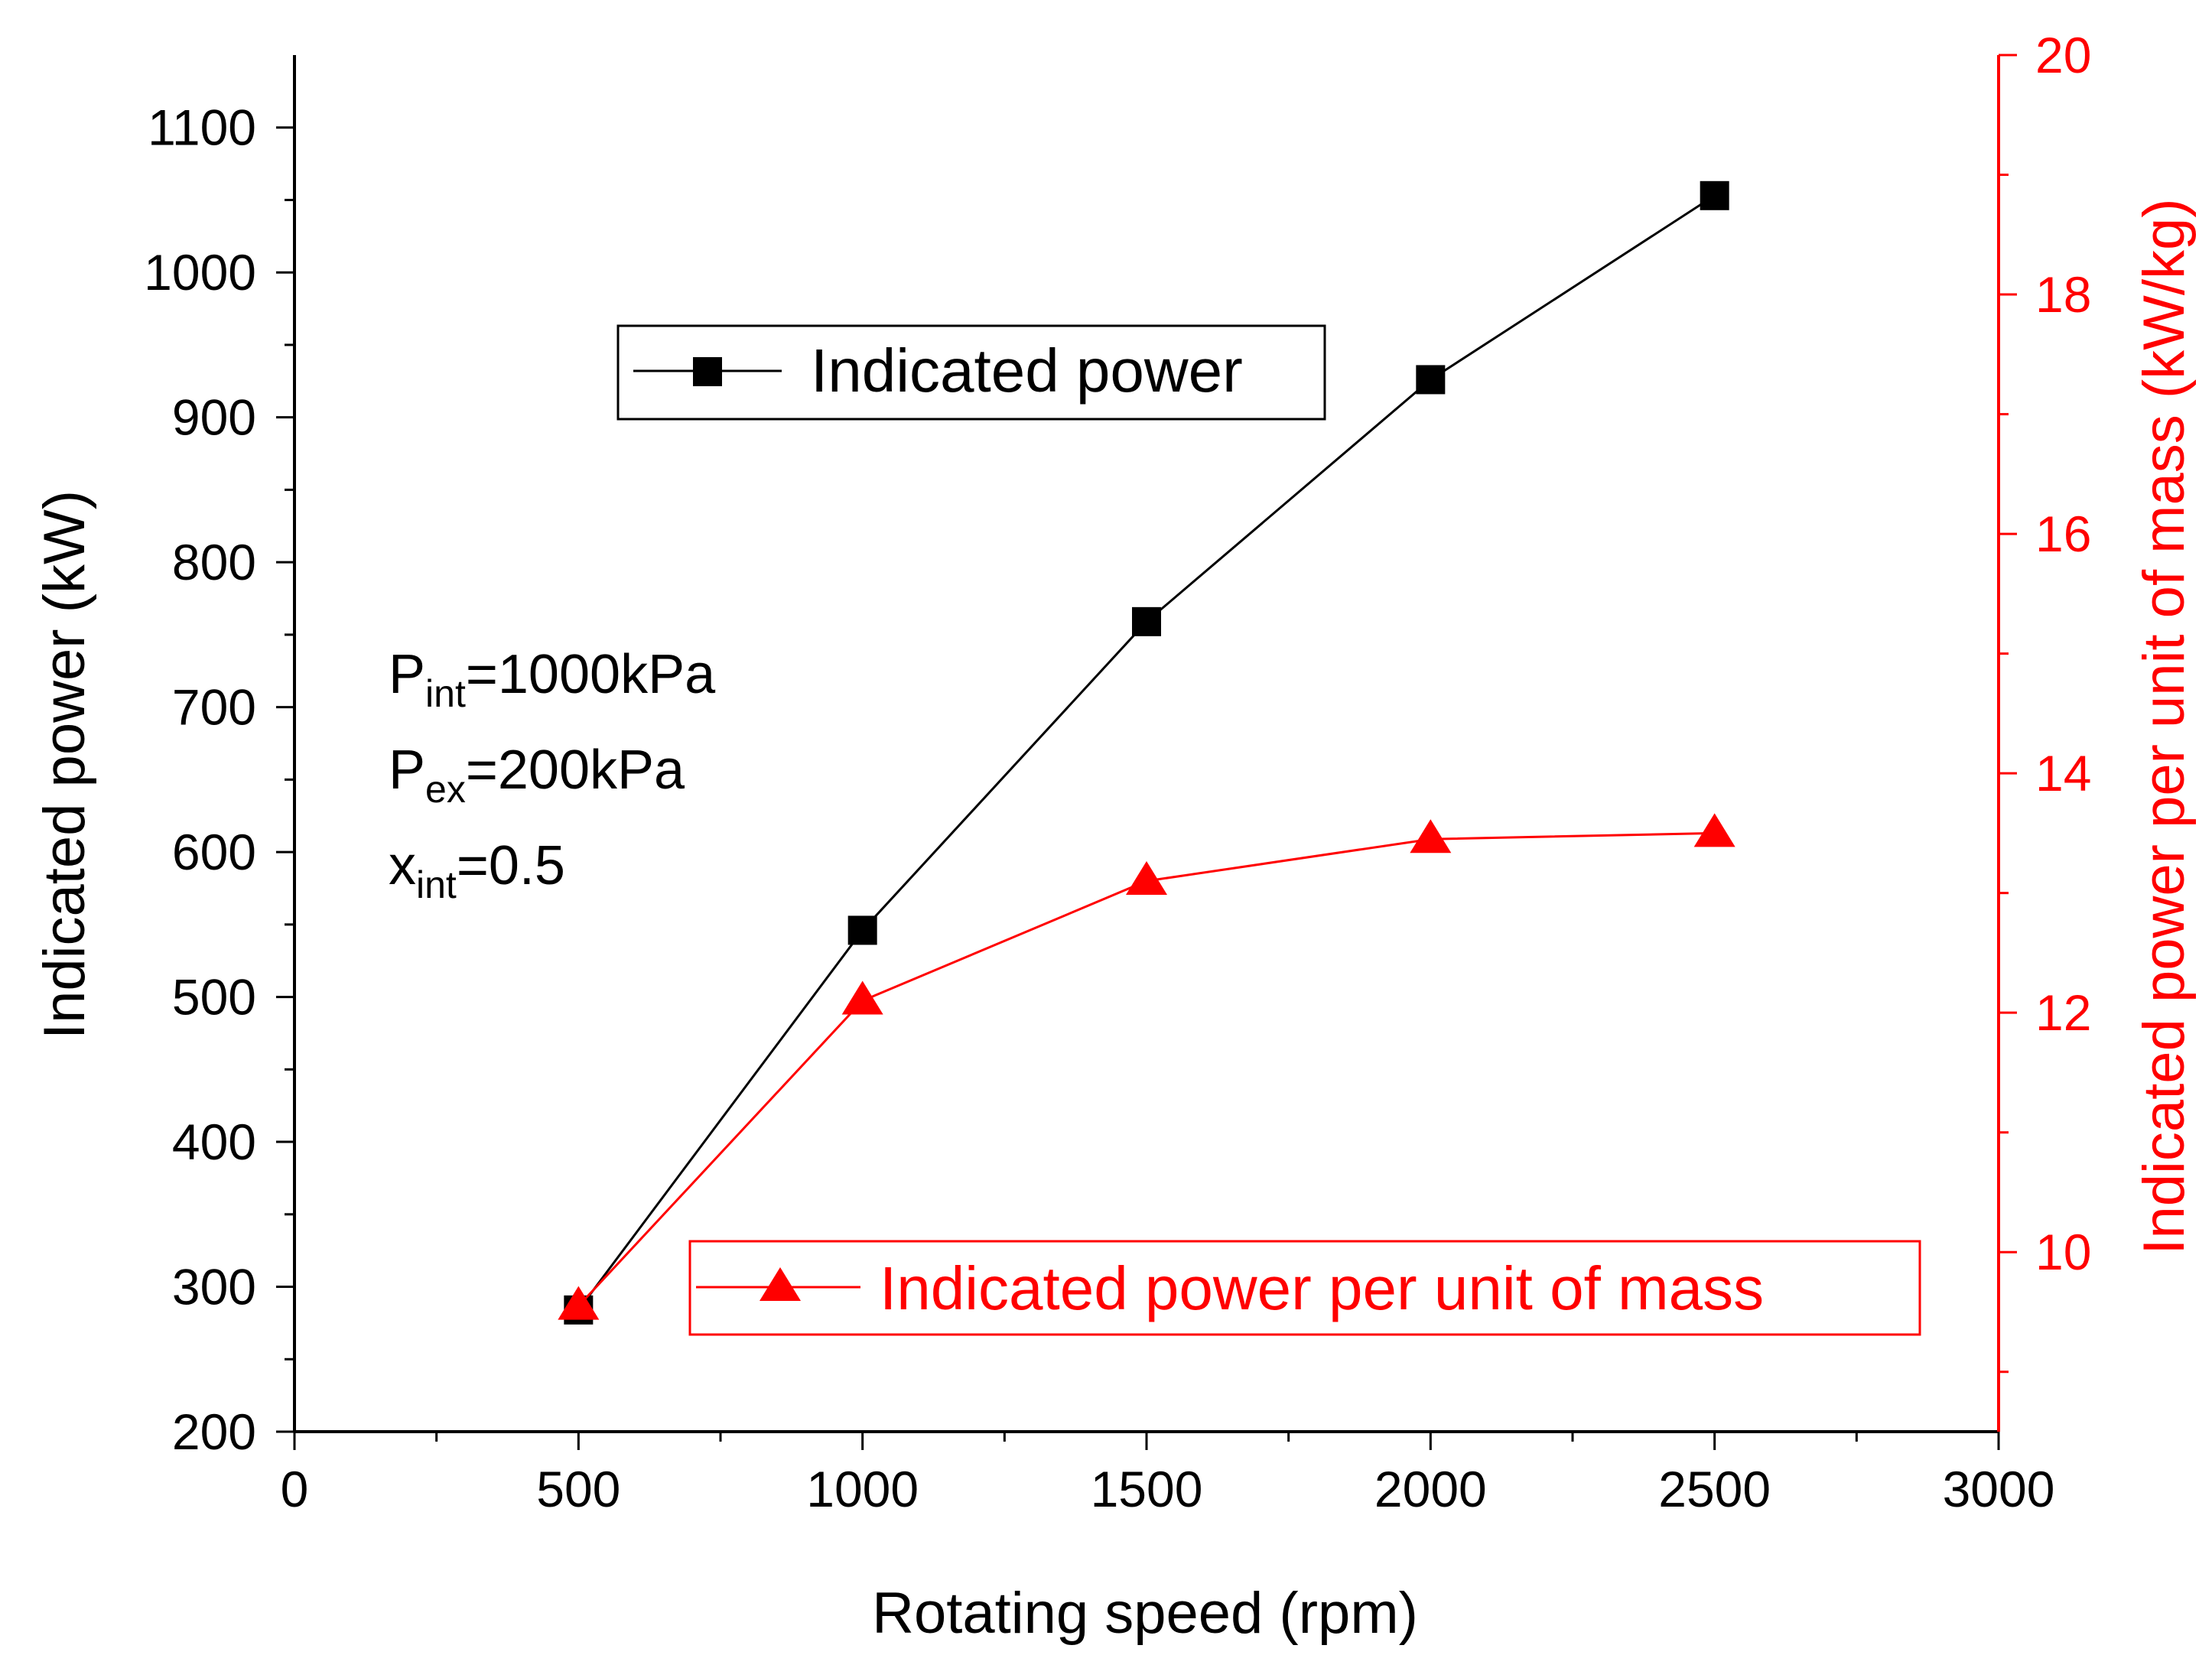 Image resolution: width=2212 pixels, height=1655 pixels. What do you see at coordinates (1147, 1489) in the screenshot?
I see `x-tick-label: 1500` at bounding box center [1147, 1489].